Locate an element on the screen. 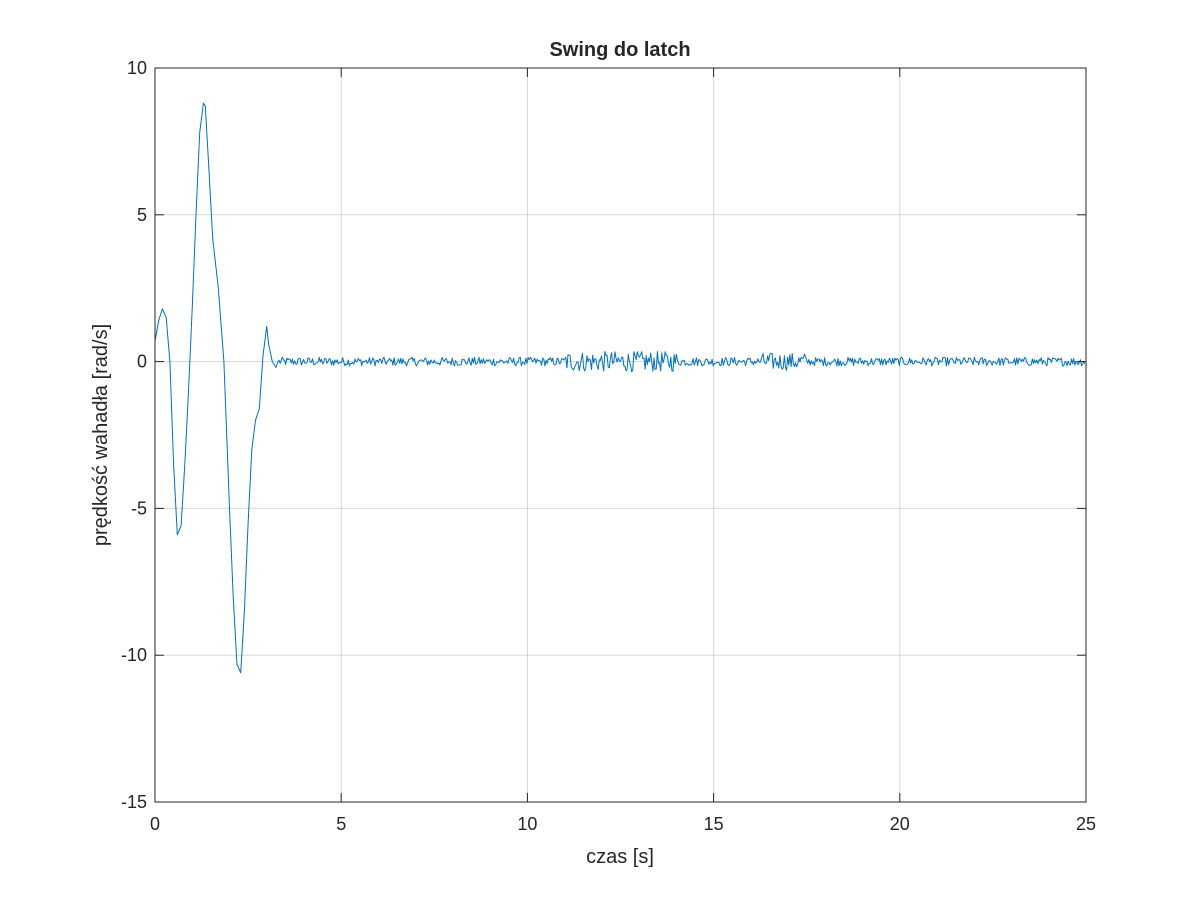 Image resolution: width=1200 pixels, height=900 pixels. y-axis-label: prędkość wahadła [rad/s] is located at coordinates (101, 435).